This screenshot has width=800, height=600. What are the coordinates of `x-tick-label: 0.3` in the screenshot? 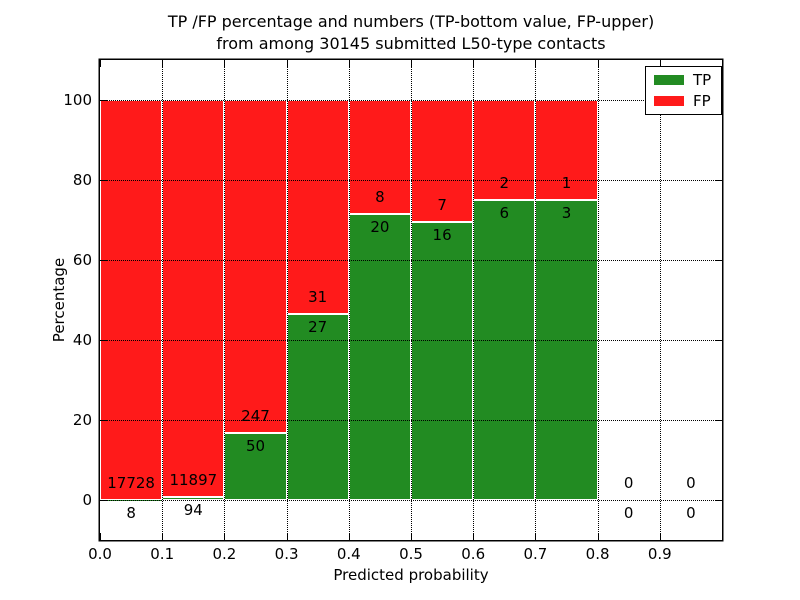 It's located at (286, 554).